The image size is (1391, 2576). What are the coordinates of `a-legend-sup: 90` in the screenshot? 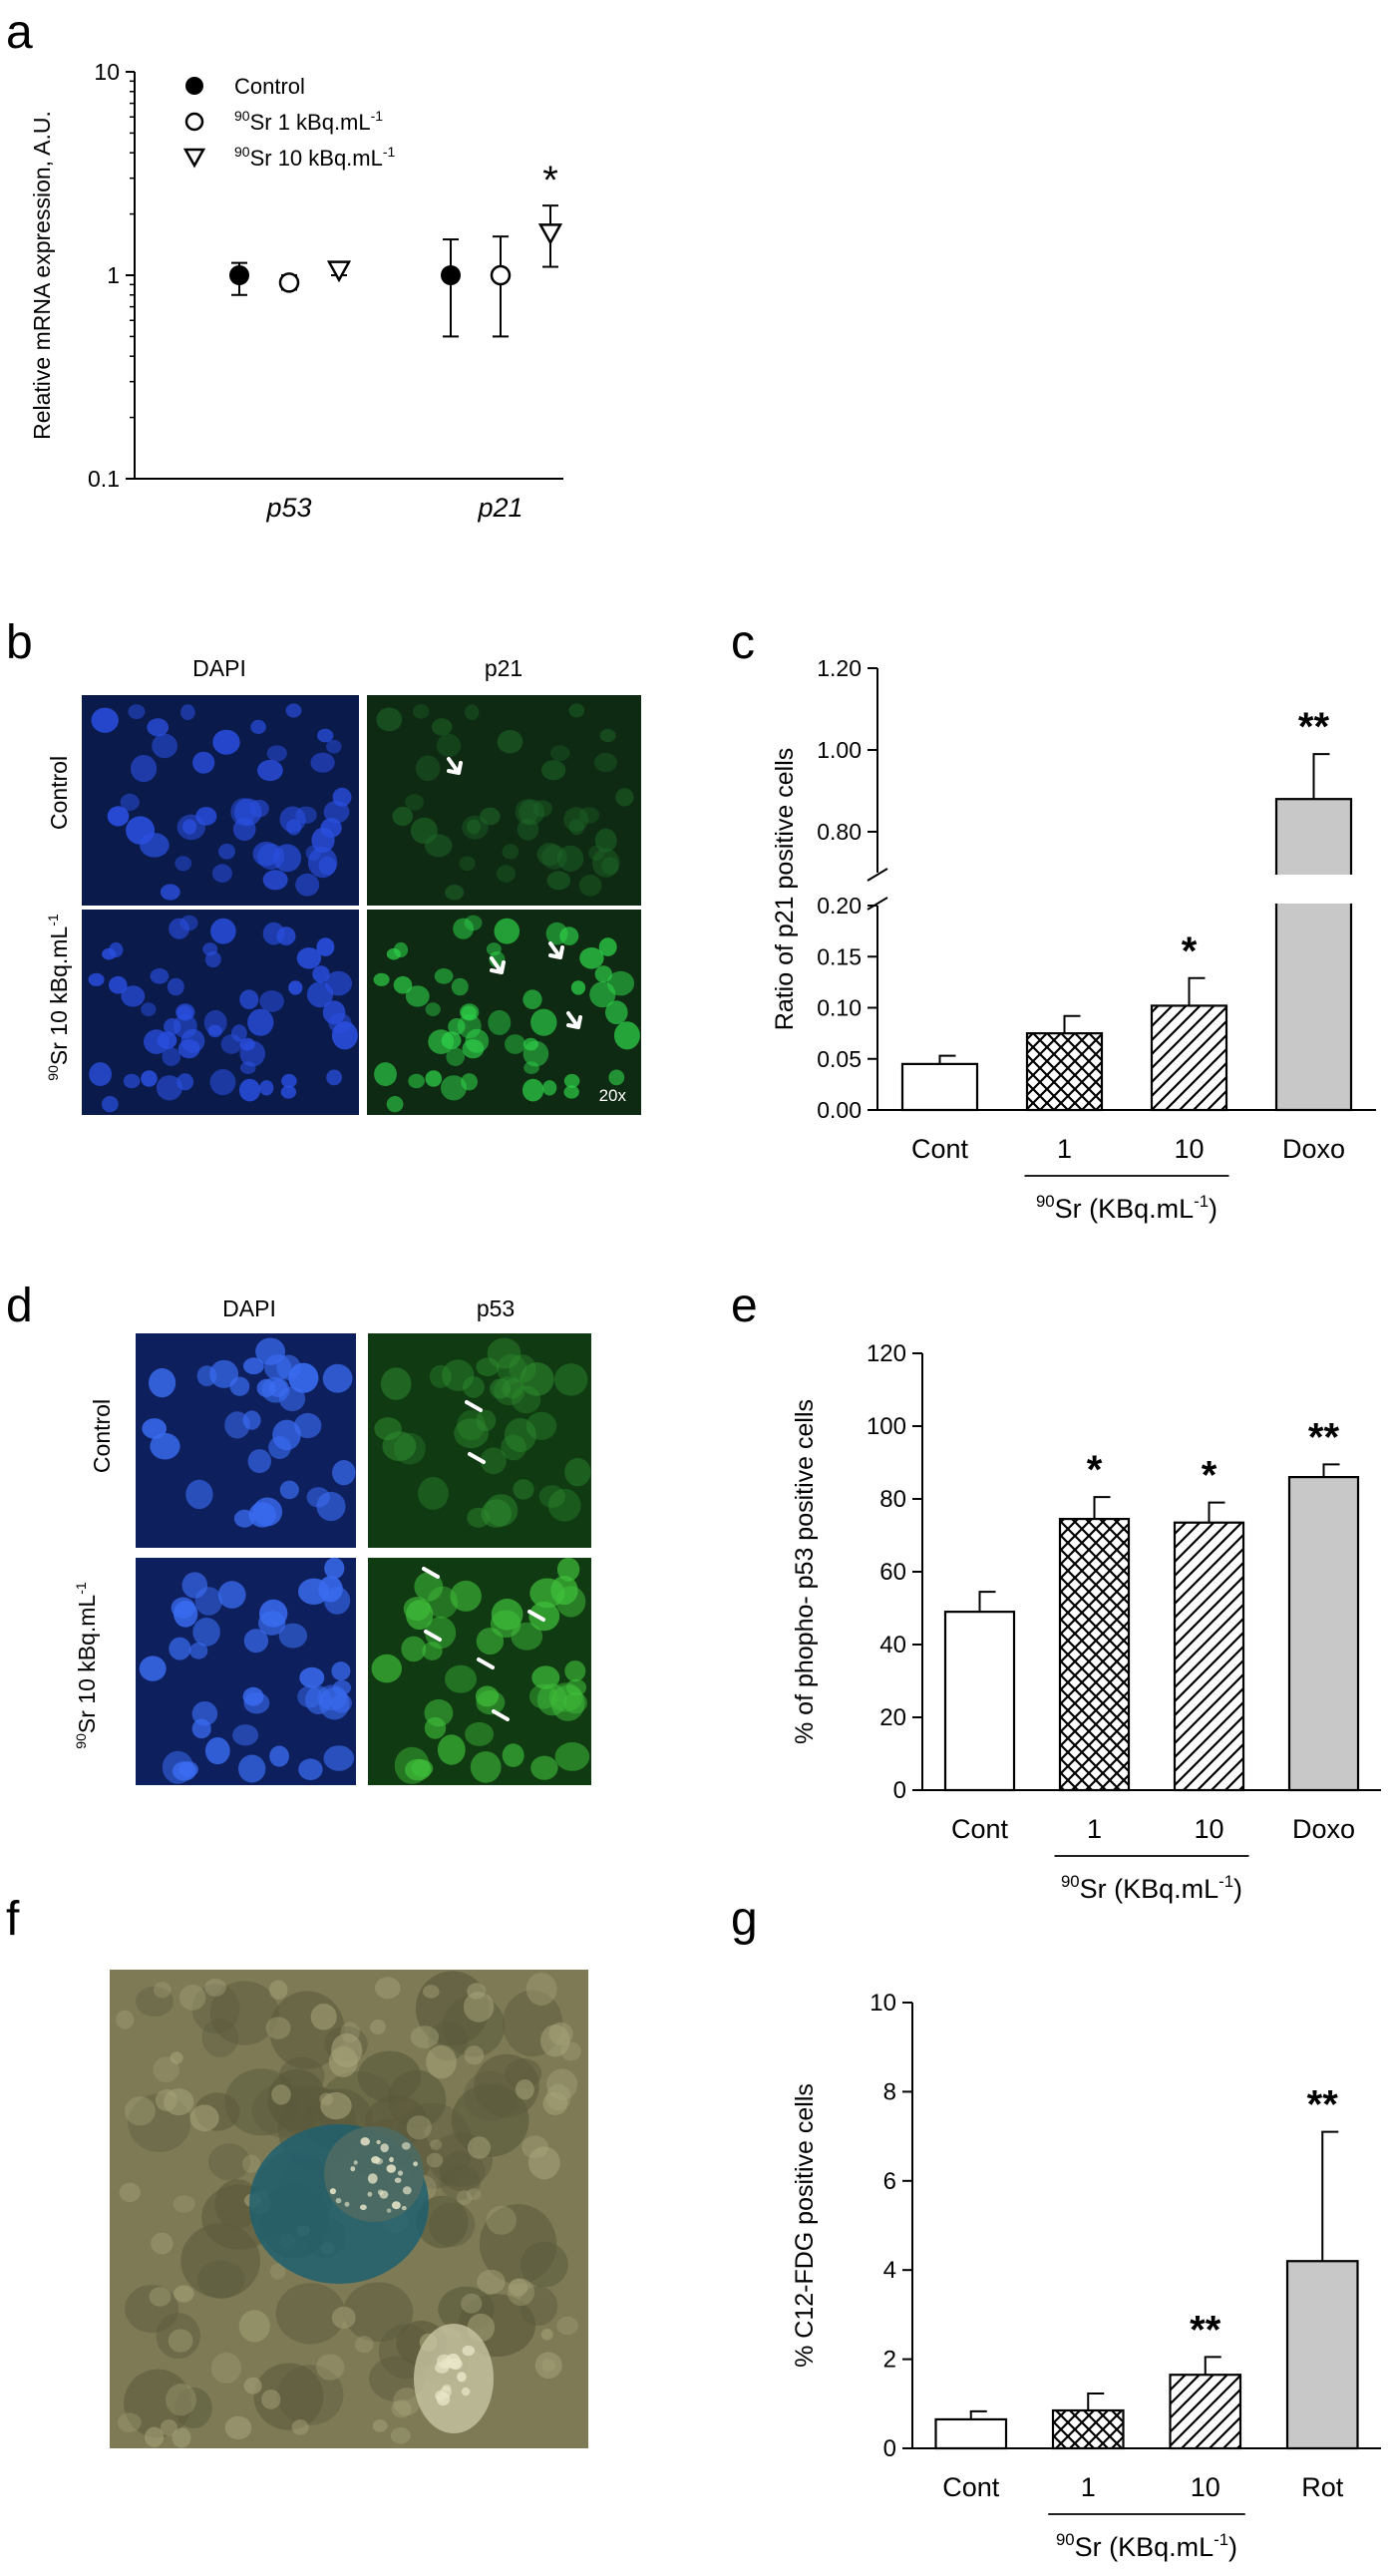 It's located at (242, 152).